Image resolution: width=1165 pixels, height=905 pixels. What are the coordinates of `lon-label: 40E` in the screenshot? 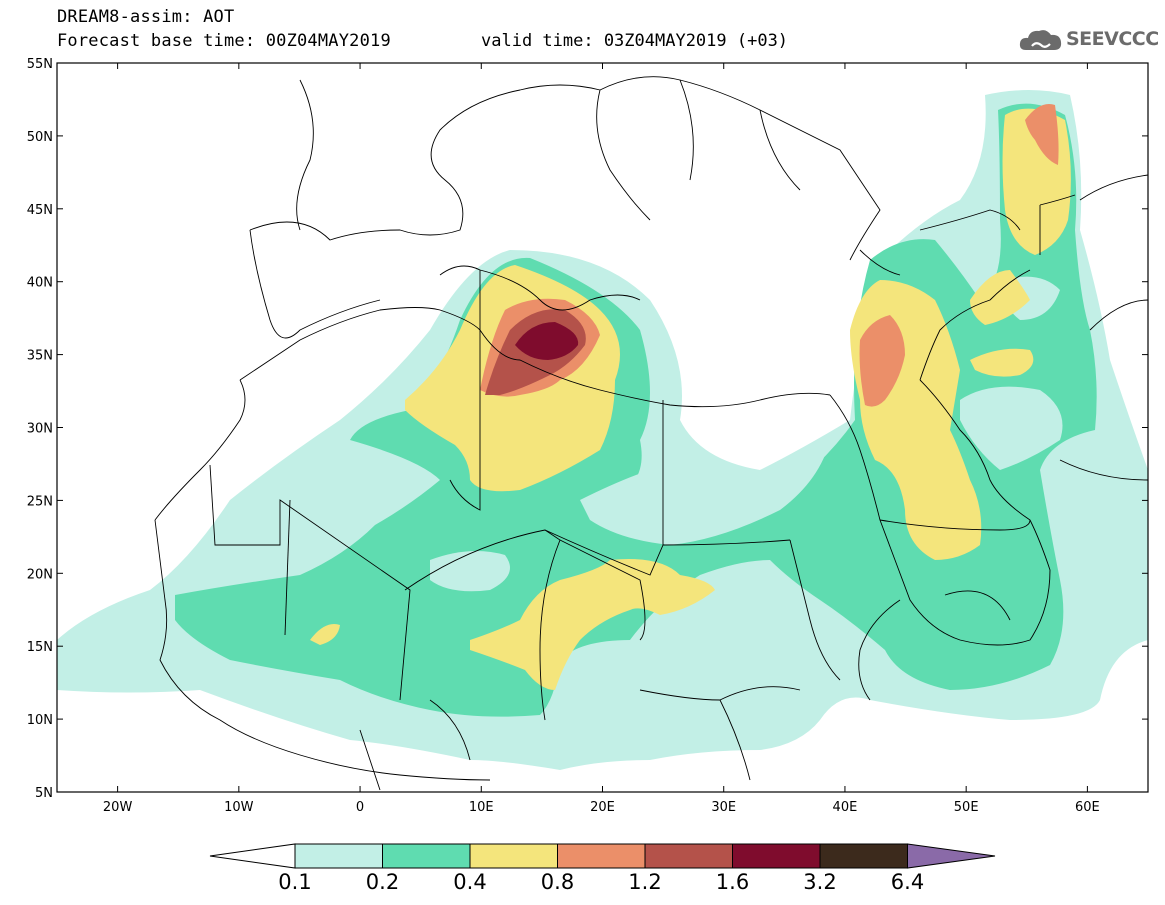 It's located at (845, 807).